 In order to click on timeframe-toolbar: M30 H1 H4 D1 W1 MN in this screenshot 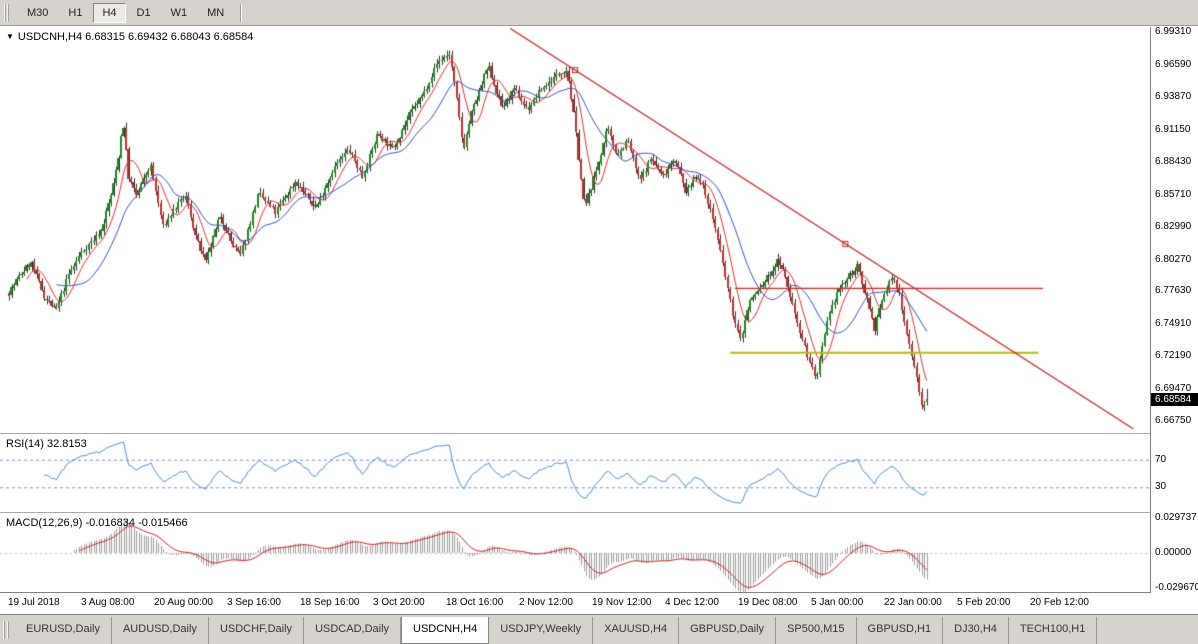, I will do `click(599, 13)`.